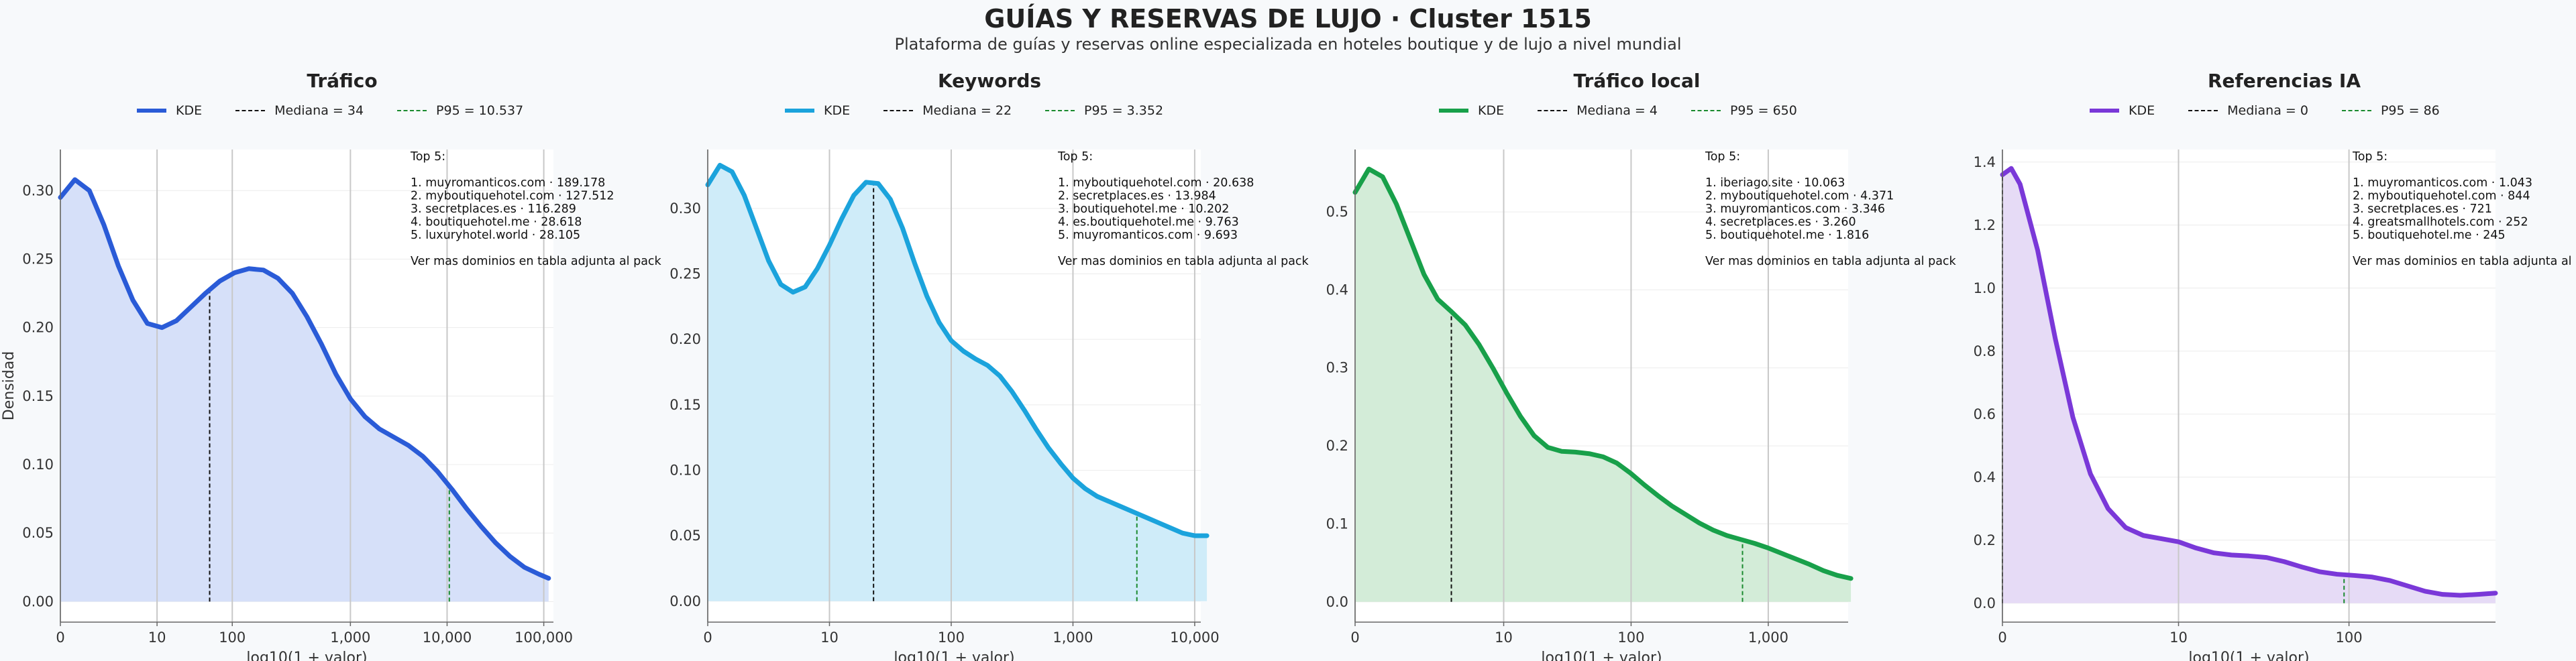 Image resolution: width=2576 pixels, height=661 pixels. Describe the element at coordinates (2422, 209) in the screenshot. I see `top5-line: 3. secretplaces.es · 721` at that location.